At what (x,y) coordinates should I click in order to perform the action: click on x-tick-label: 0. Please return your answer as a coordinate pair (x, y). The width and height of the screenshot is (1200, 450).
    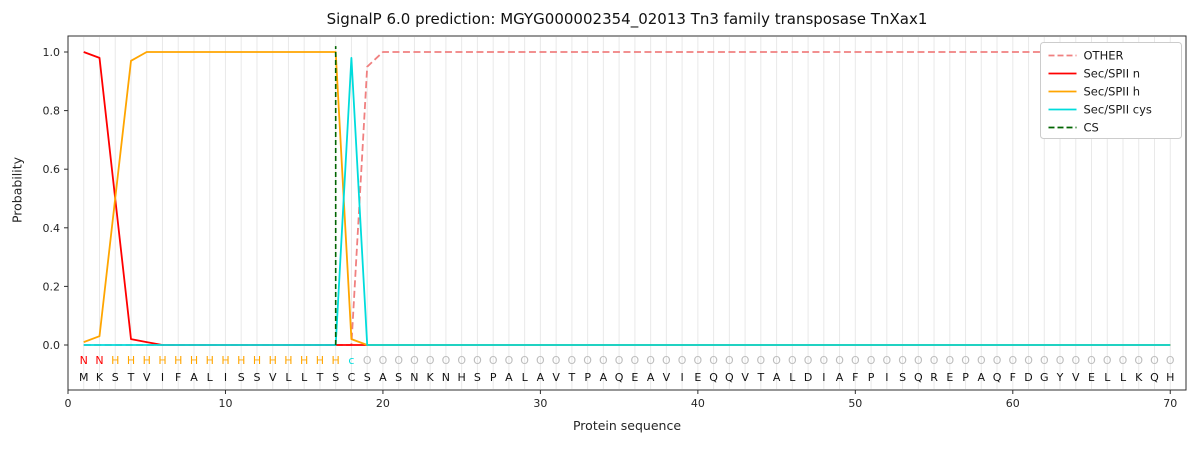
    Looking at the image, I should click on (68, 403).